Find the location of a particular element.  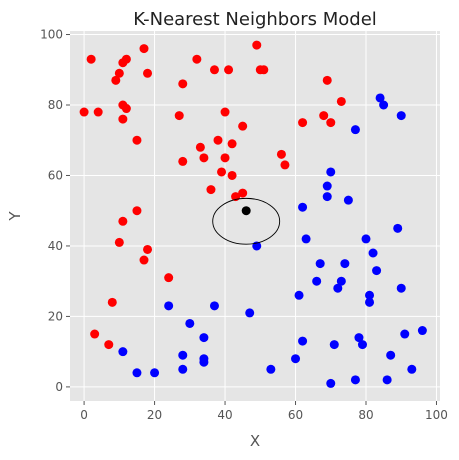

y-axis-label: Y is located at coordinates (15, 216).